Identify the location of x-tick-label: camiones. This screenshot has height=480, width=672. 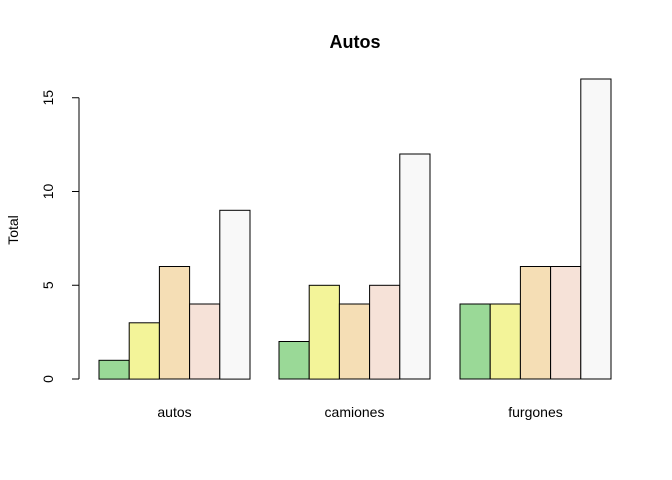
(355, 412).